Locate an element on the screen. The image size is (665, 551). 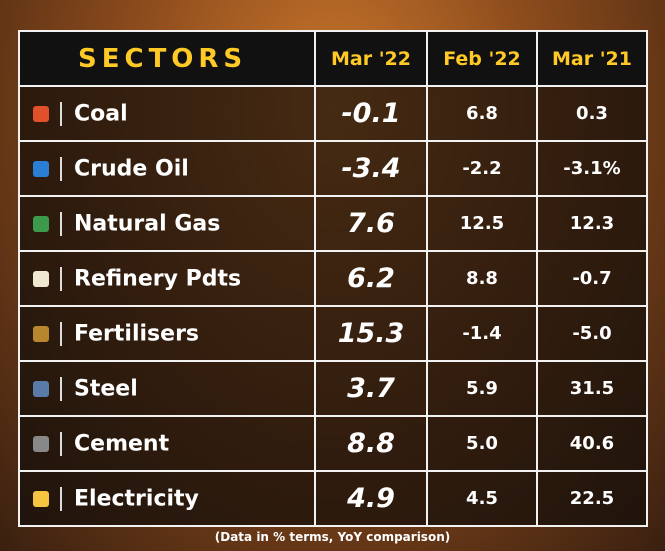
sector-cell: Natural Gas is located at coordinates (167, 223).